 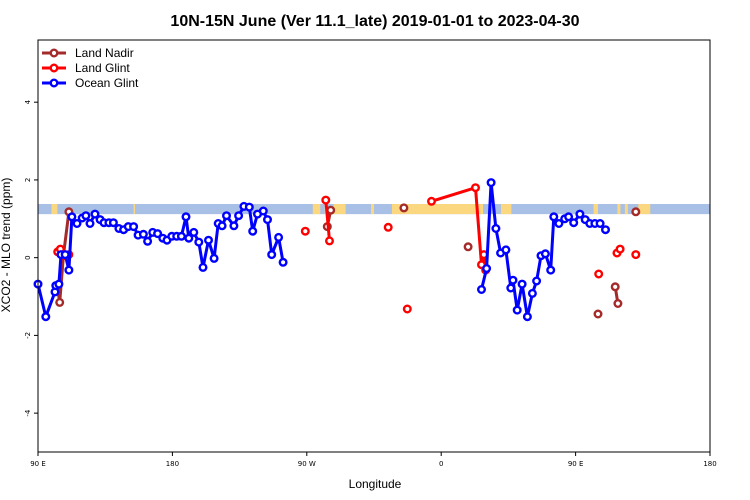 What do you see at coordinates (28, 101) in the screenshot?
I see `y-tick-label: 4` at bounding box center [28, 101].